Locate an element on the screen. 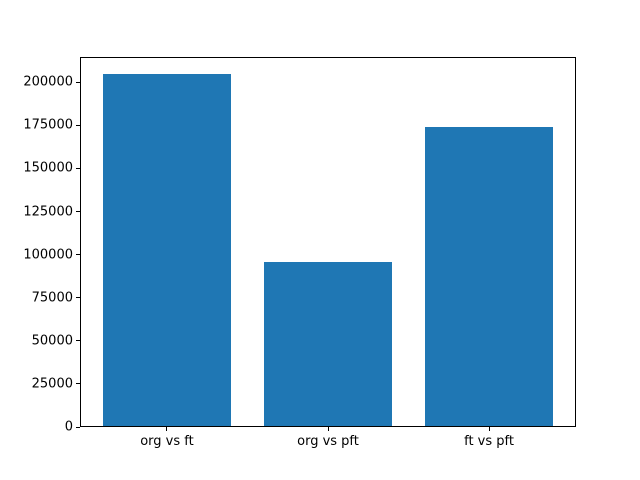 The height and width of the screenshot is (480, 640). ytick-label: 75000 is located at coordinates (52, 298).